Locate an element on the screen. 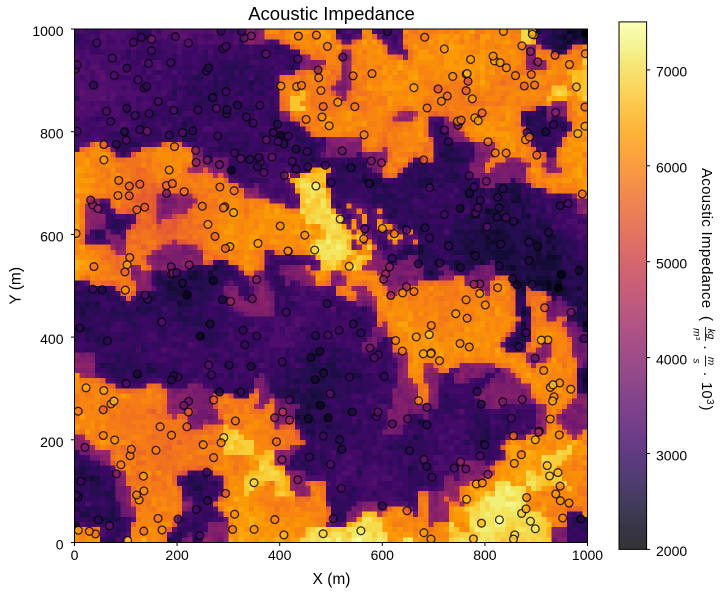 The width and height of the screenshot is (728, 595). svg-text: 10 is located at coordinates (706, 390).